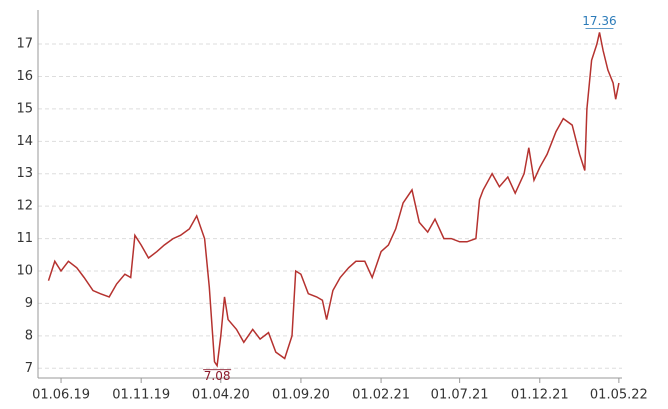 This screenshot has height=409, width=668. What do you see at coordinates (24, 44) in the screenshot?
I see `y-tick-label: 17` at bounding box center [24, 44].